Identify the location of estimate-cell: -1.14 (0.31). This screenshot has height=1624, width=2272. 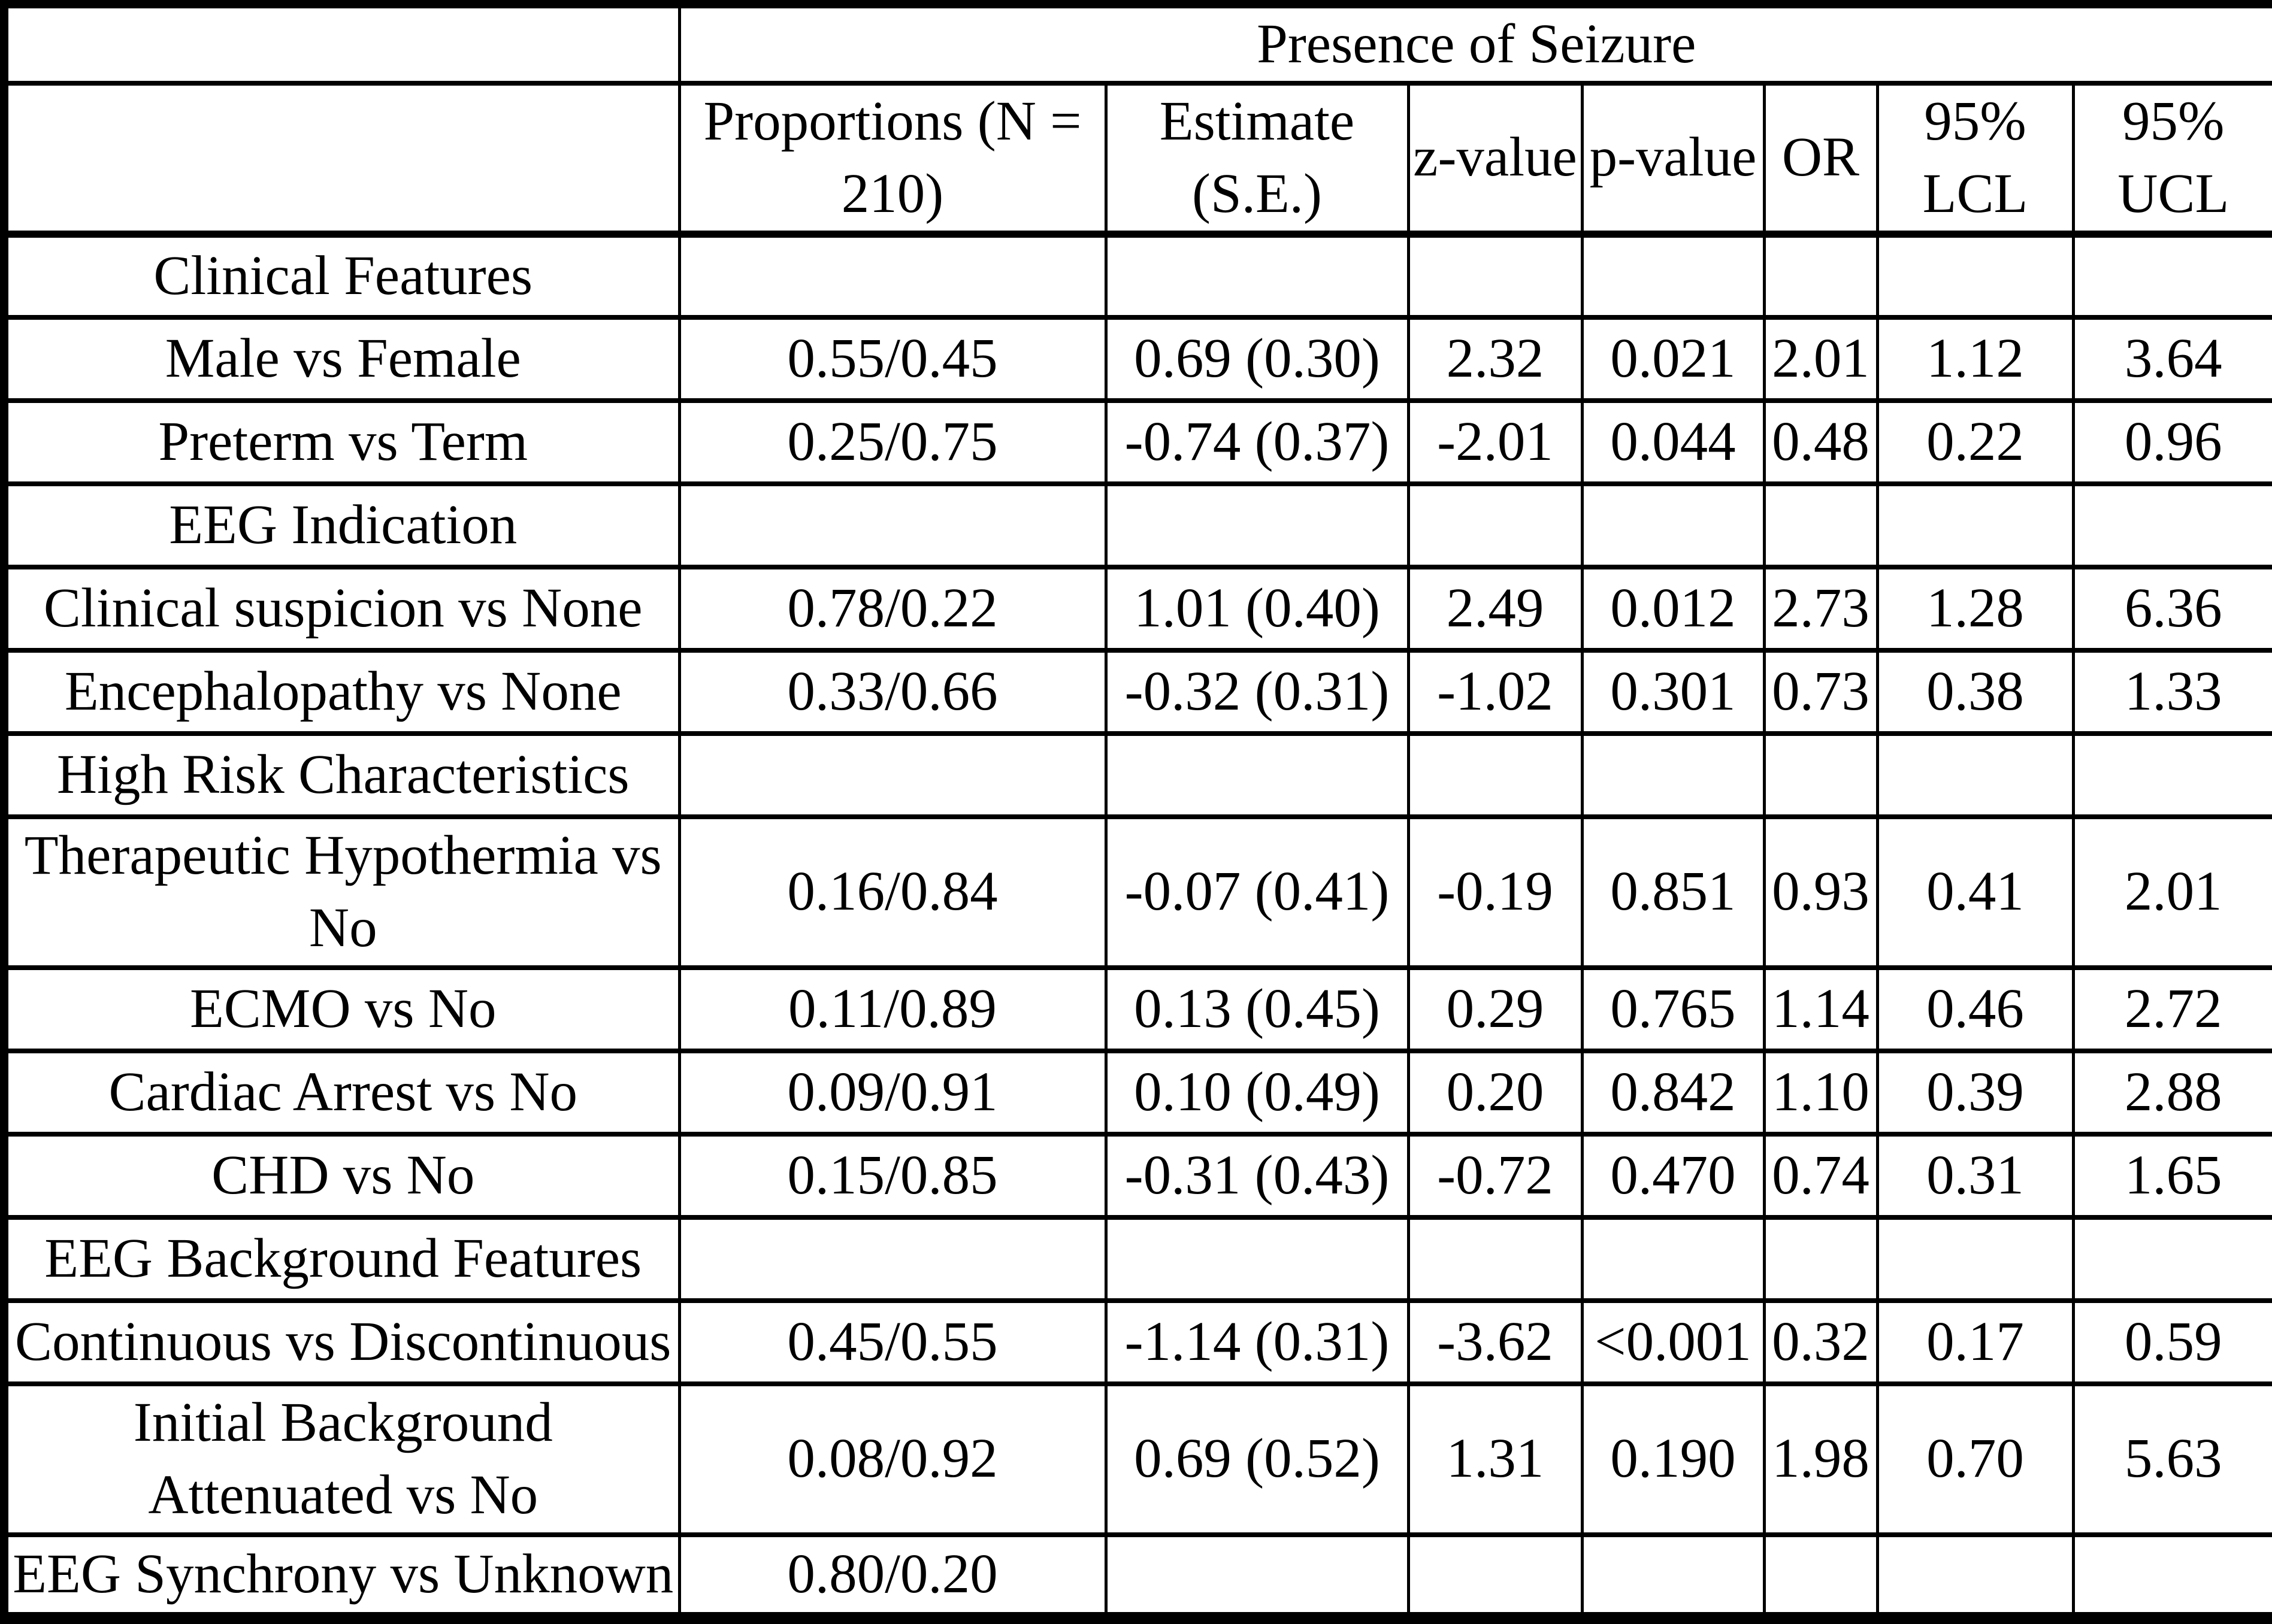
(1257, 1342).